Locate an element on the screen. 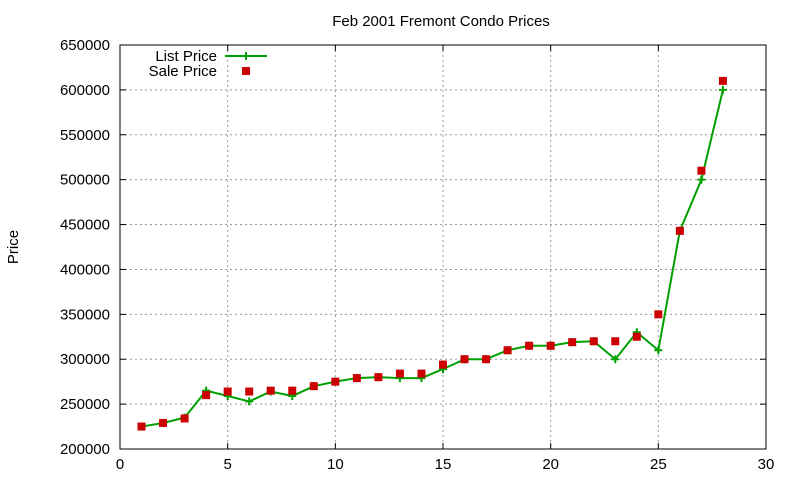 This screenshot has width=800, height=480. x-tick-label: 30 is located at coordinates (766, 464).